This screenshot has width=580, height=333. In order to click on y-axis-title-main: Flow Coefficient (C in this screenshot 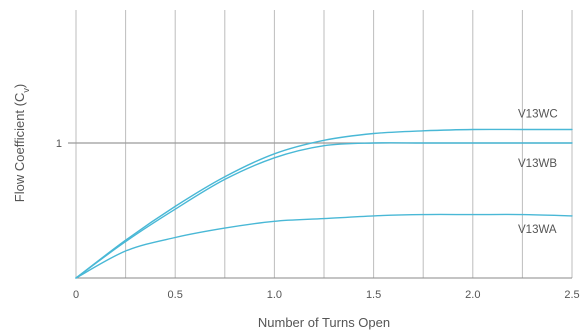, I will do `click(19, 148)`.